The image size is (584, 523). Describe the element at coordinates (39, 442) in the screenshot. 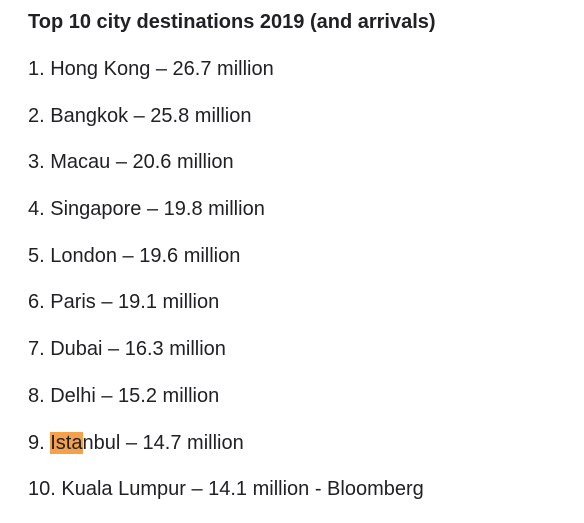

I see `list-item-9-prefix: 9.` at that location.